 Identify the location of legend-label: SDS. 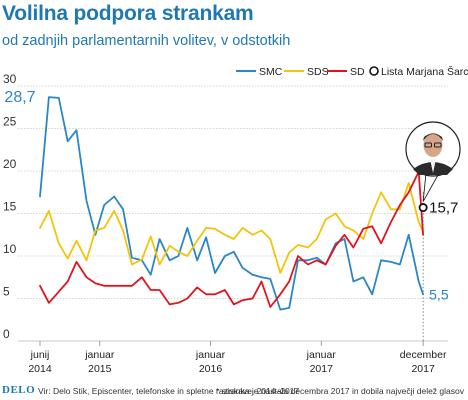
(318, 72).